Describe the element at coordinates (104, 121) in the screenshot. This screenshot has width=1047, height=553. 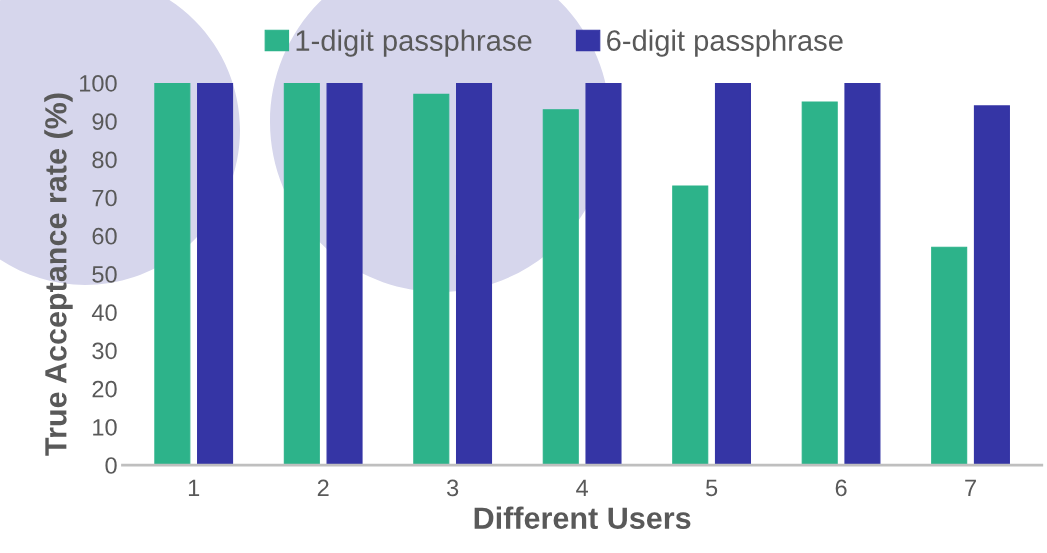
I see `y-tick-label: 90` at that location.